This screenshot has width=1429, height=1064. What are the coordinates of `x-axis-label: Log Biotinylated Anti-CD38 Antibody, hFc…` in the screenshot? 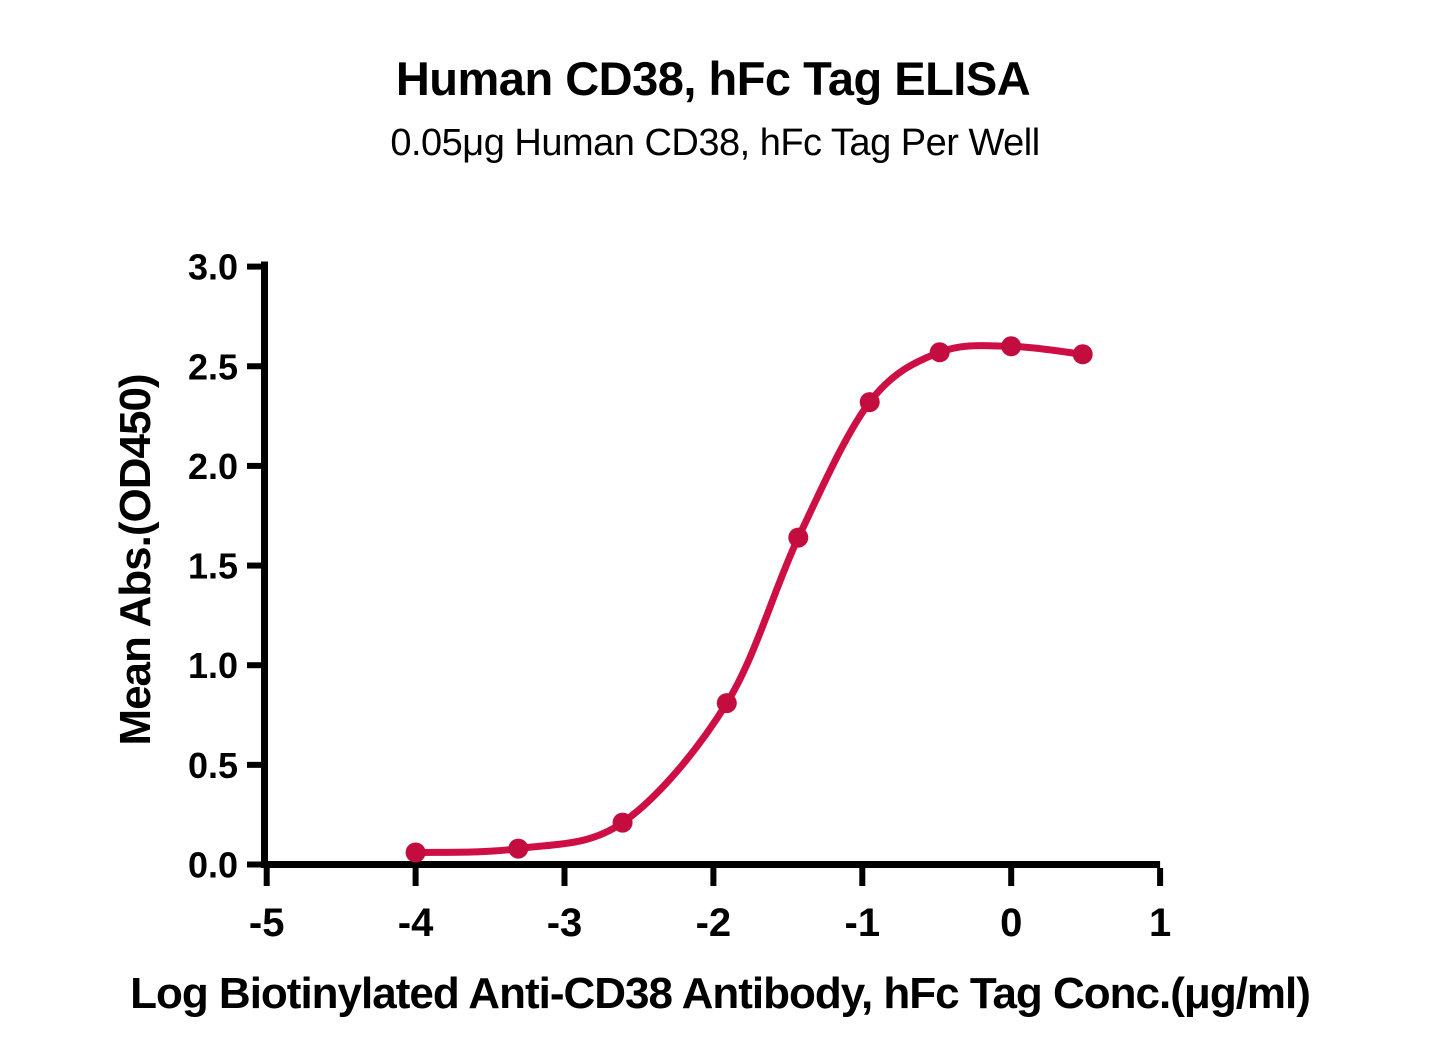 It's located at (720, 993).